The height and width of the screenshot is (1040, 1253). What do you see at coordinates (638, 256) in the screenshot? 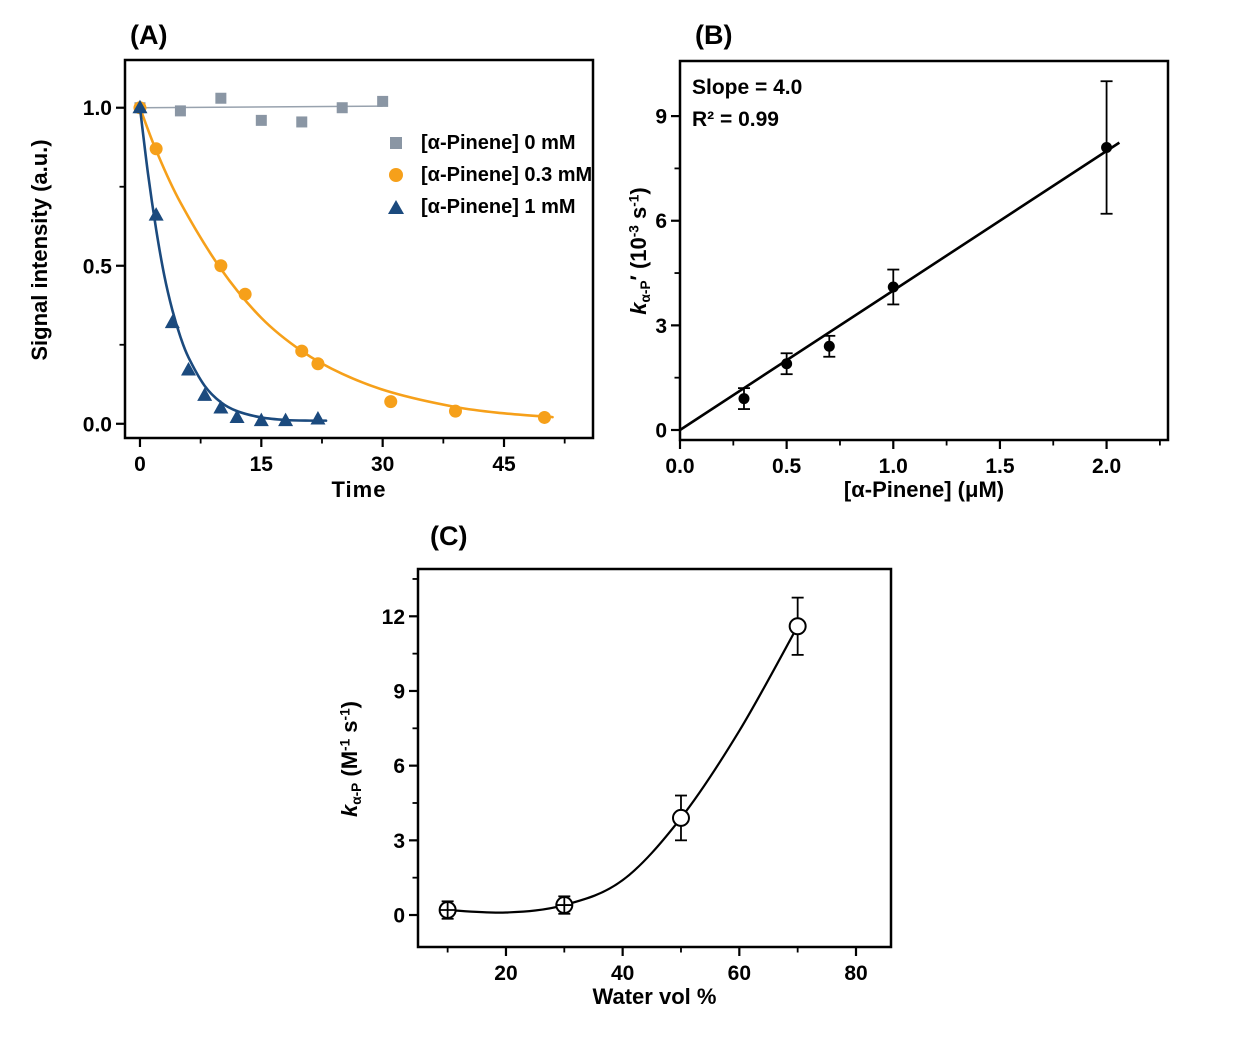
I see `label-part: (10` at bounding box center [638, 256].